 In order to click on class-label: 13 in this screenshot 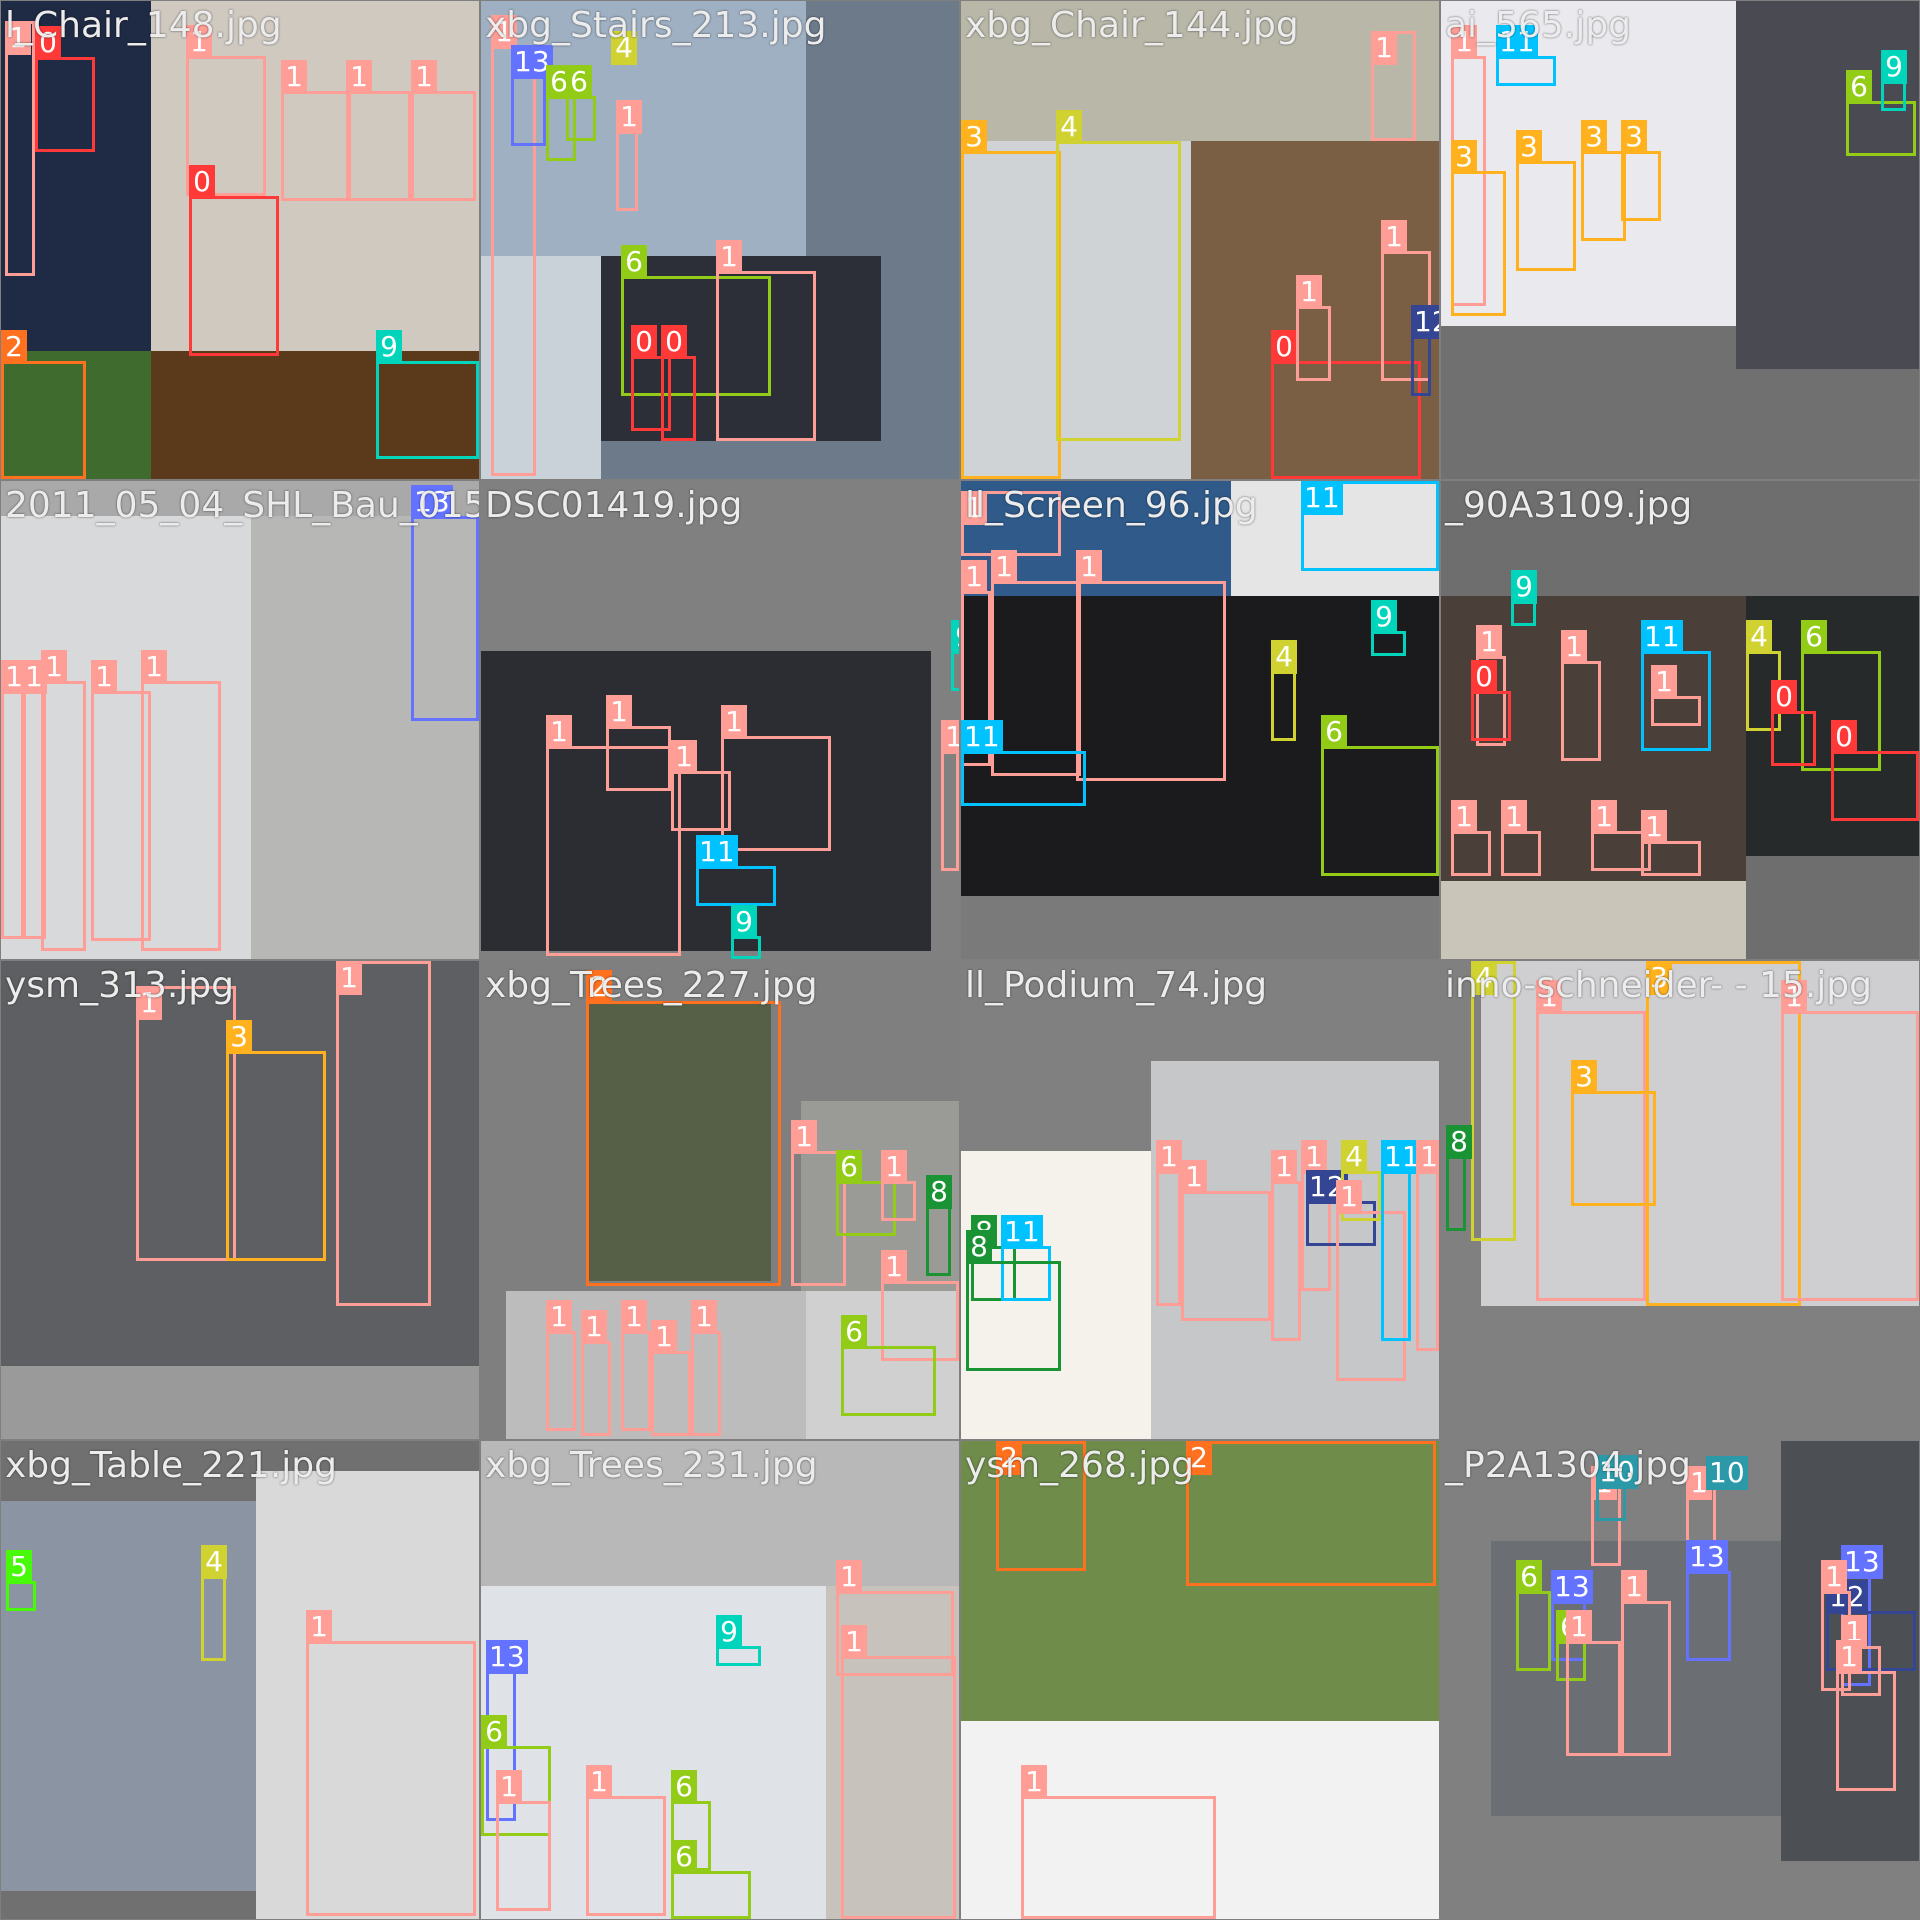, I will do `click(432, 502)`.